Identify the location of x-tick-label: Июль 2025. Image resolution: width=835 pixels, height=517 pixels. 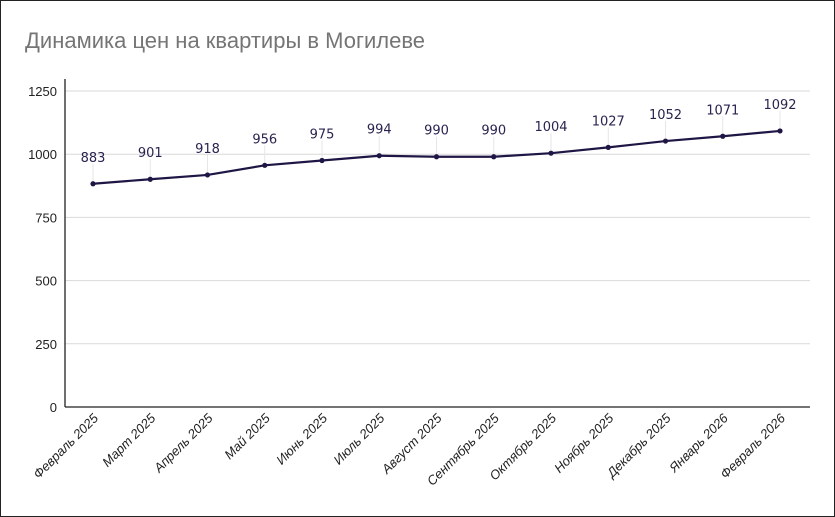
(358, 438).